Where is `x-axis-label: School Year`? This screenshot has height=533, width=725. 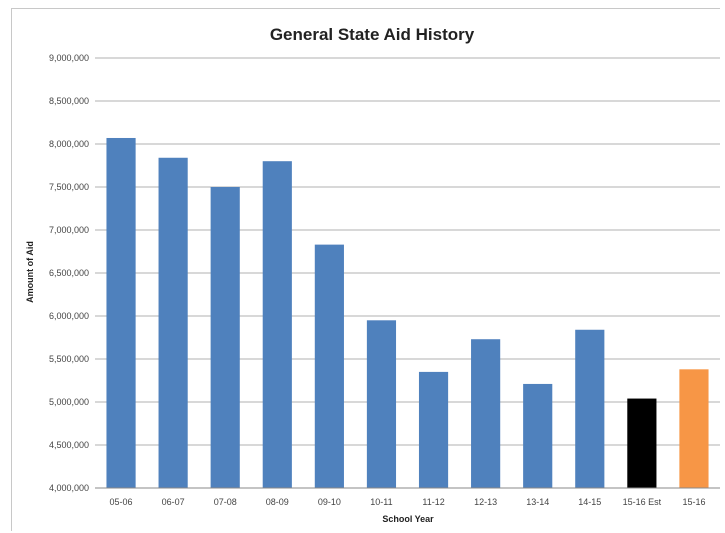
x-axis-label: School Year is located at coordinates (408, 519).